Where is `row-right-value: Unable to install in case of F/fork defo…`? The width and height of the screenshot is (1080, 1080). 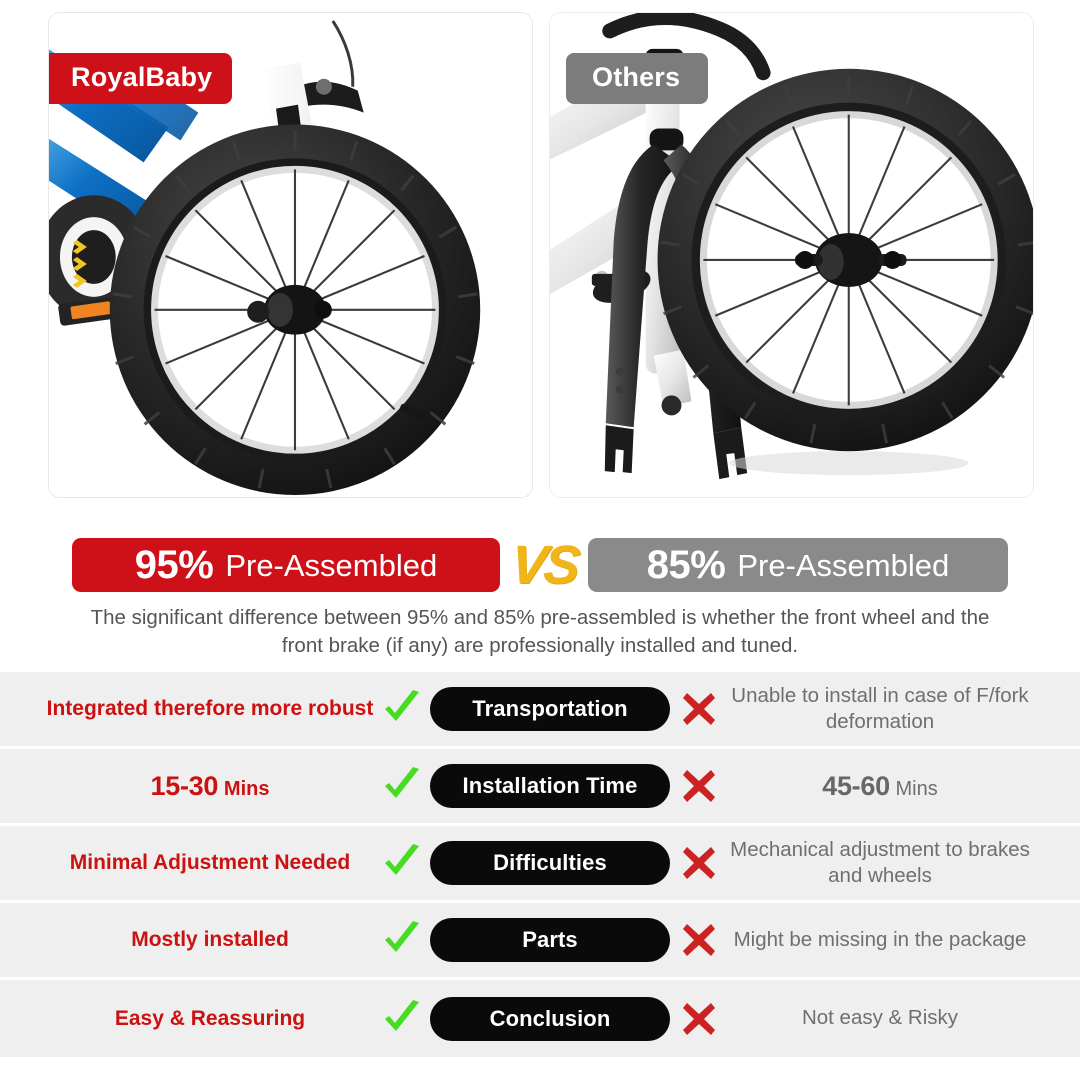 row-right-value: Unable to install in case of F/fork defo… is located at coordinates (880, 708).